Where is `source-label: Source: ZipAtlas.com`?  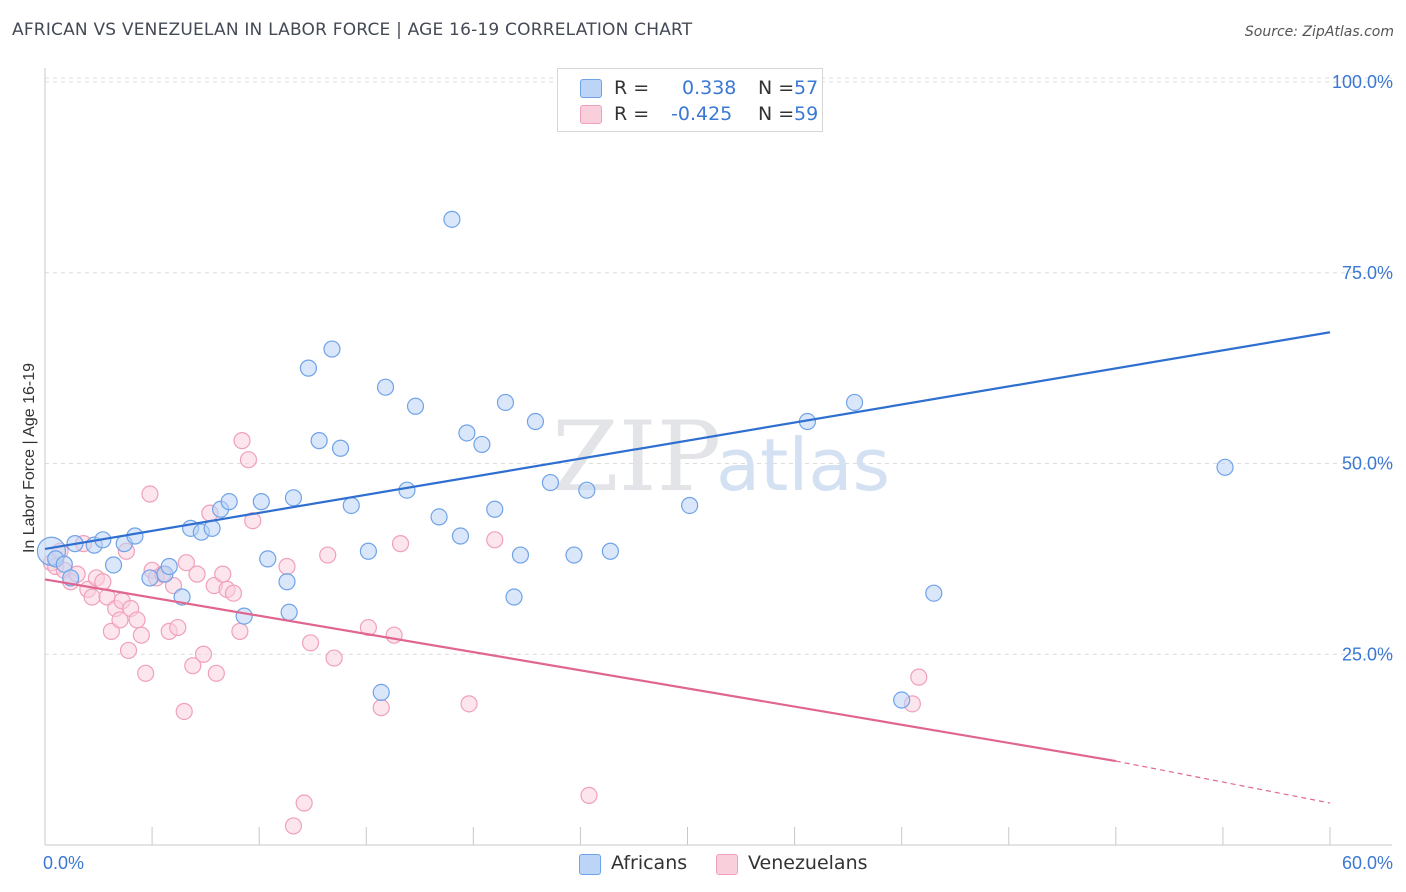 source-label: Source: ZipAtlas.com is located at coordinates (1319, 32).